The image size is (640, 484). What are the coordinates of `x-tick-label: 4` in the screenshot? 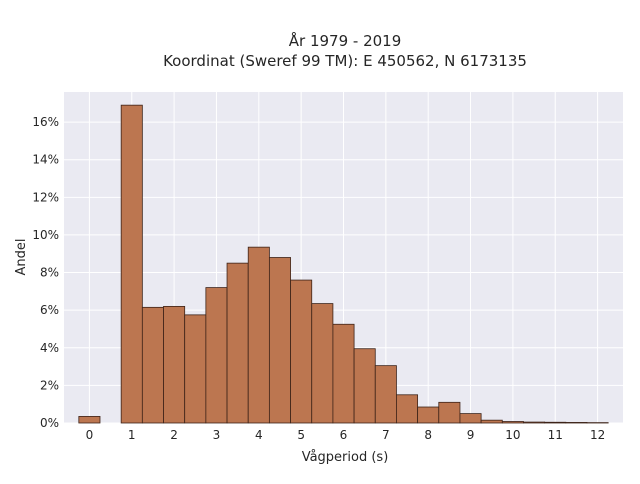 It's located at (259, 435).